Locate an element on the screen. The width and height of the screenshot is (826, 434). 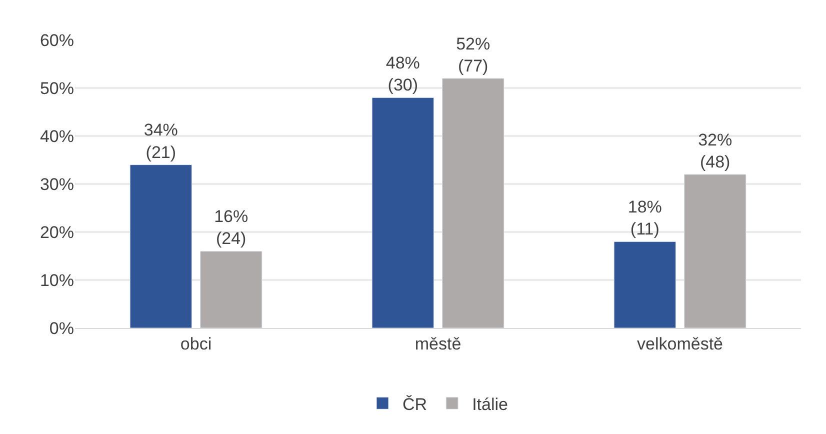
y-tick-label: 50% is located at coordinates (57, 88).